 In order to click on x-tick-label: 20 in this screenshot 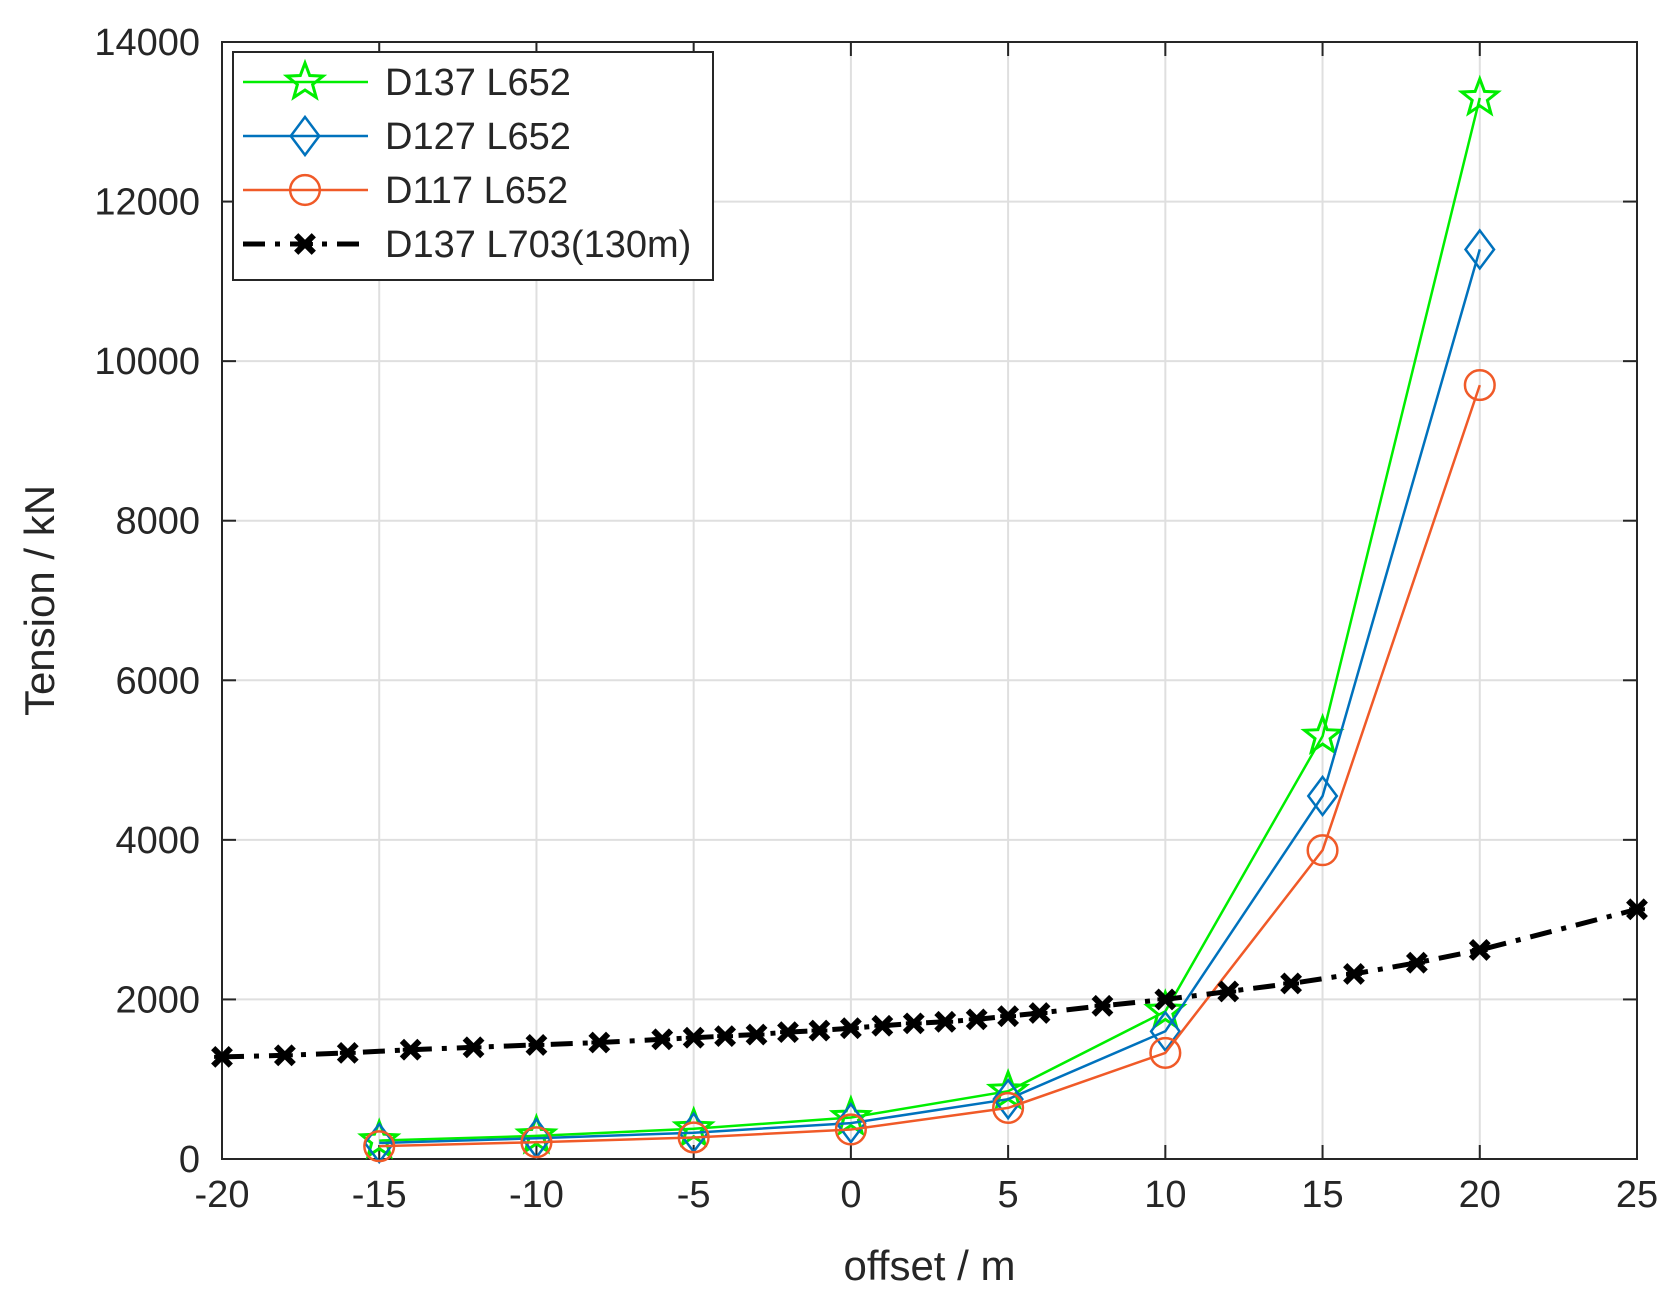, I will do `click(1480, 1195)`.